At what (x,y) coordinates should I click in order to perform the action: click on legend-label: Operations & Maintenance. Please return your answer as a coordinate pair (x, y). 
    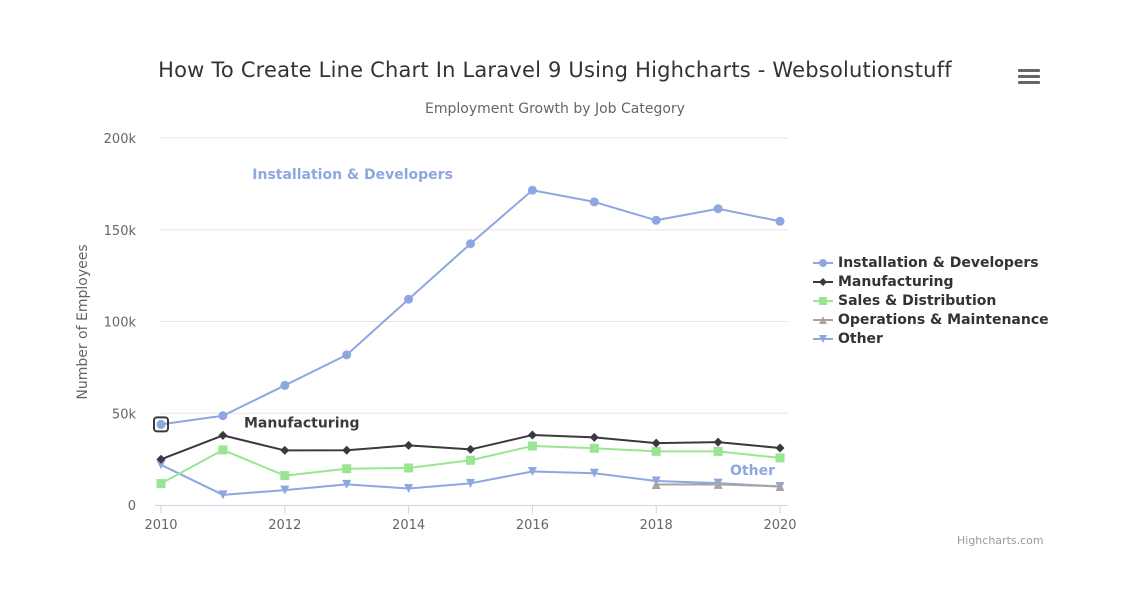
    Looking at the image, I should click on (943, 319).